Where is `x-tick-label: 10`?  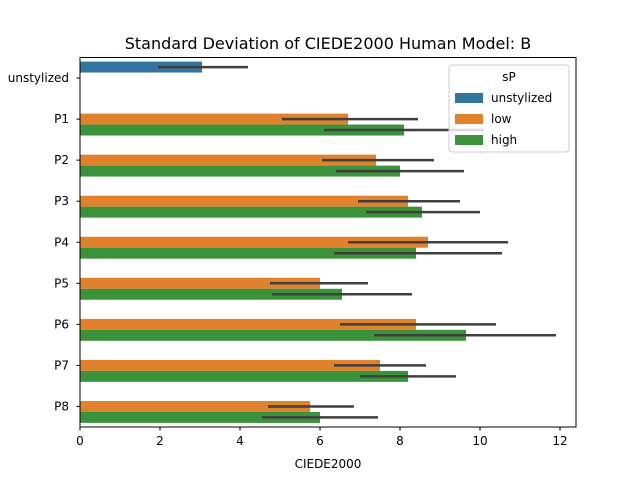
x-tick-label: 10 is located at coordinates (479, 441).